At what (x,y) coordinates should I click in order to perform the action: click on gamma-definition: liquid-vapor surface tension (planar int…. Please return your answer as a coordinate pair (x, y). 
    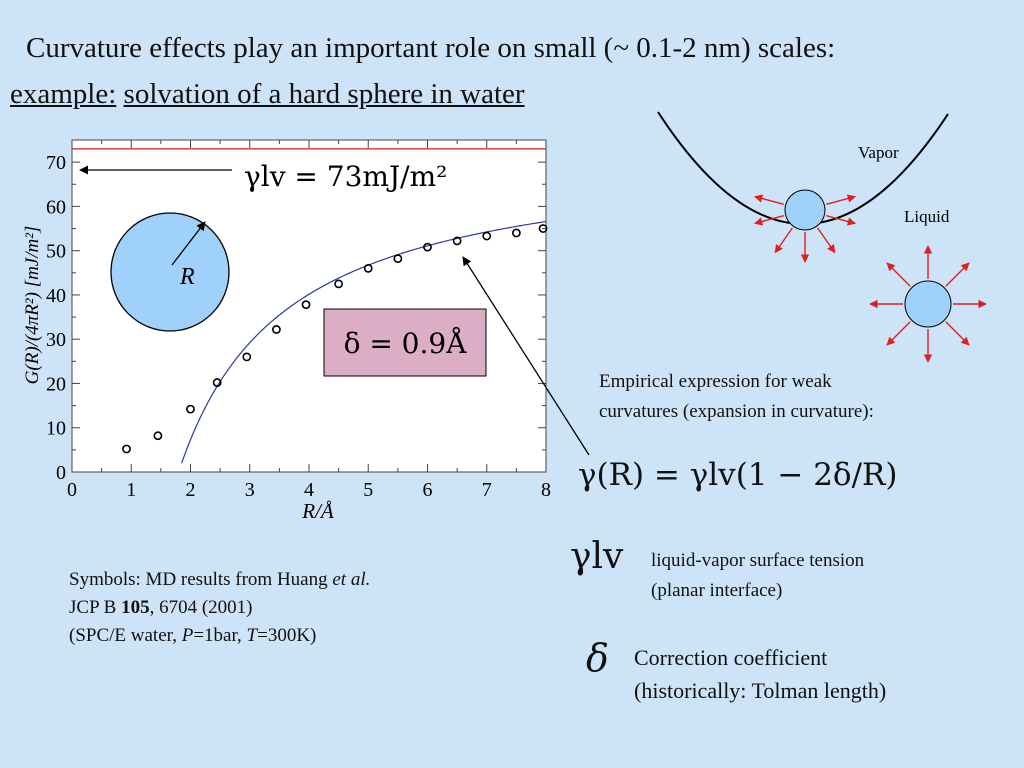
    Looking at the image, I should click on (757, 576).